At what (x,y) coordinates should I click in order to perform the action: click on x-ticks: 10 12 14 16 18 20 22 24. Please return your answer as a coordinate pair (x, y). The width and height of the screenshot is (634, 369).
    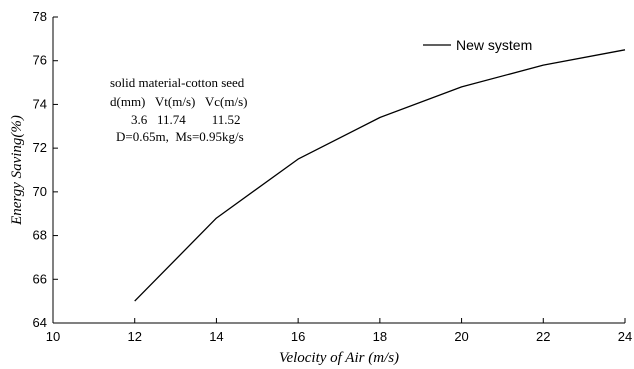
    Looking at the image, I should click on (339, 331).